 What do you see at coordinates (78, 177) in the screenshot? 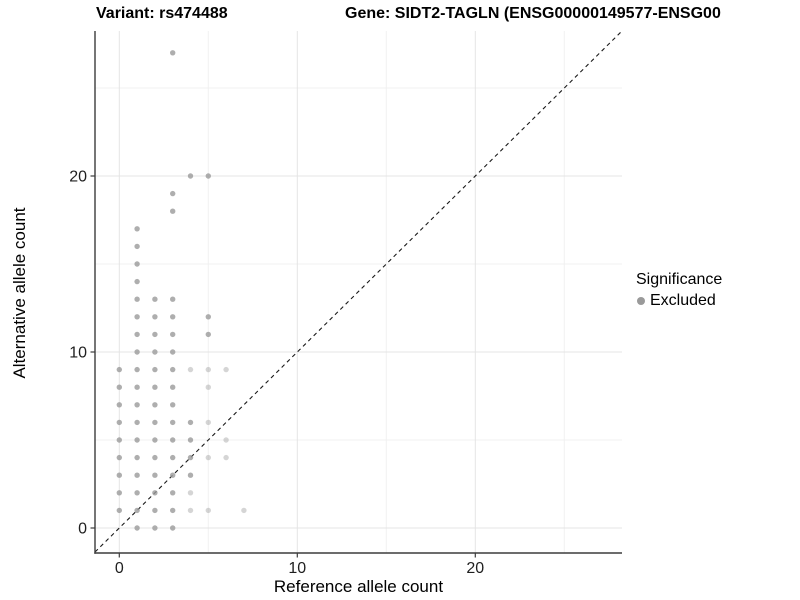
I see `y-tick-label: 20` at bounding box center [78, 177].